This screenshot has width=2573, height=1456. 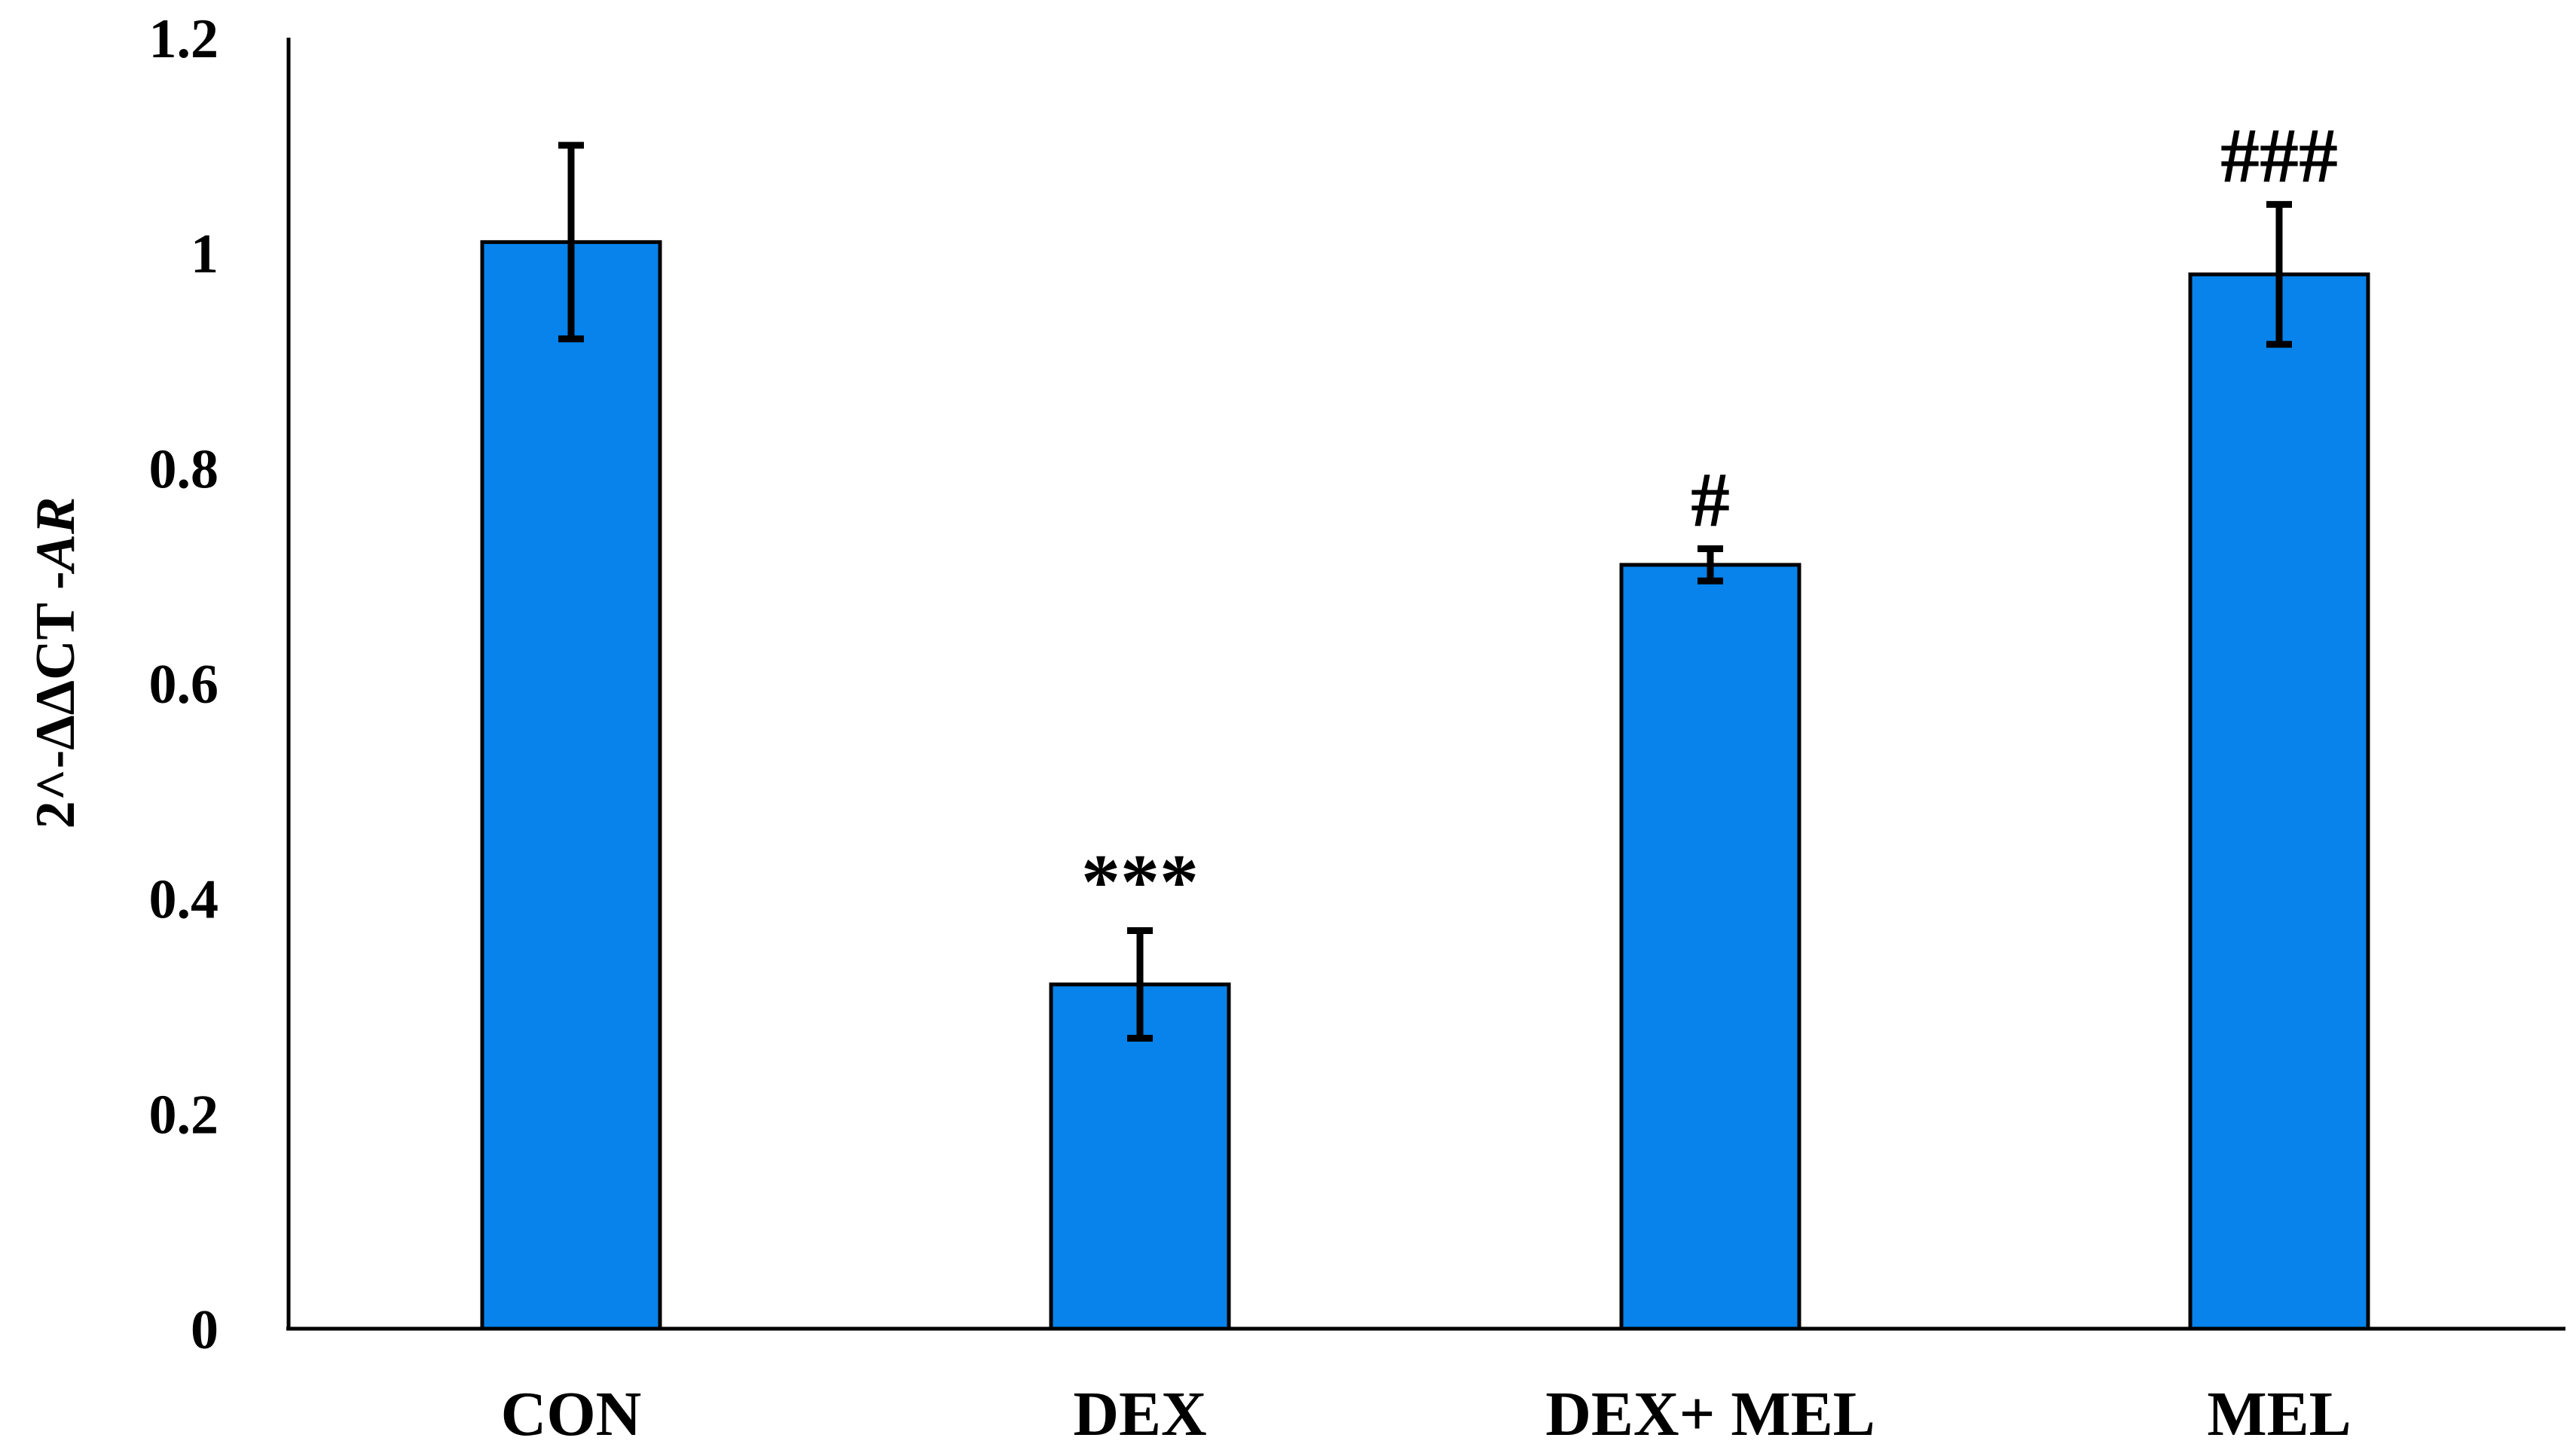 What do you see at coordinates (205, 254) in the screenshot?
I see `y-tick-label: 1` at bounding box center [205, 254].